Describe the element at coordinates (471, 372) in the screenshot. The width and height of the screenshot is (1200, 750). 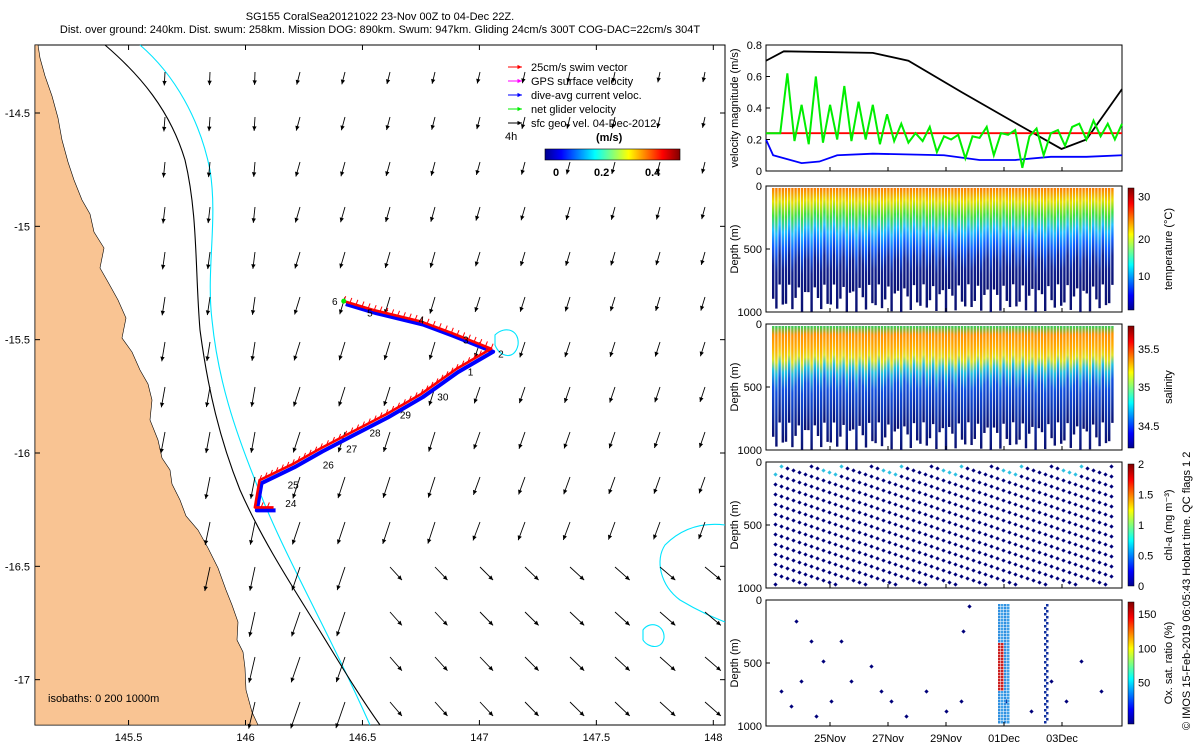
I see `track-day-label: 1` at that location.